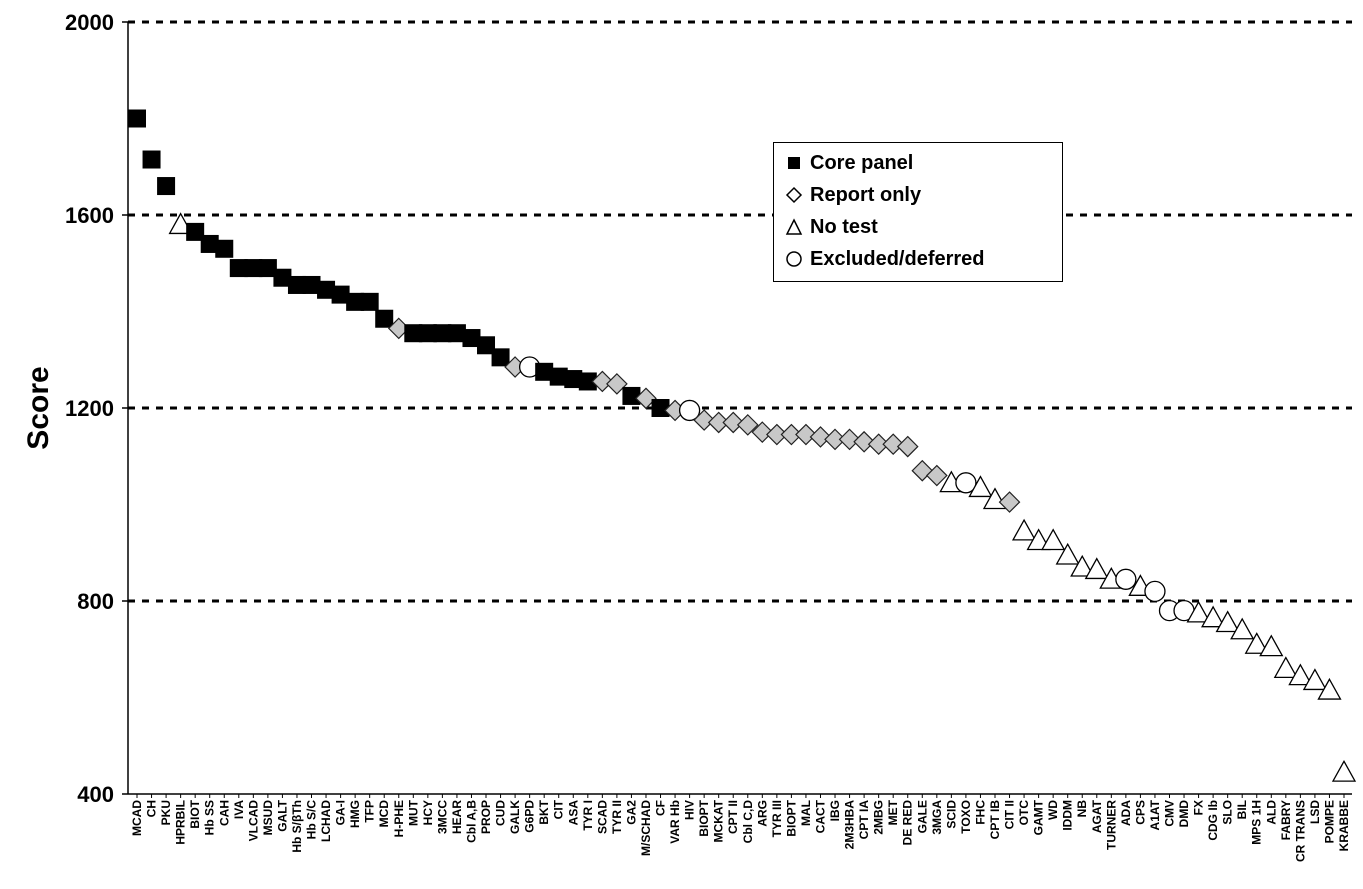  What do you see at coordinates (777, 818) in the screenshot?
I see `x-tick-label: TYR III` at bounding box center [777, 818].